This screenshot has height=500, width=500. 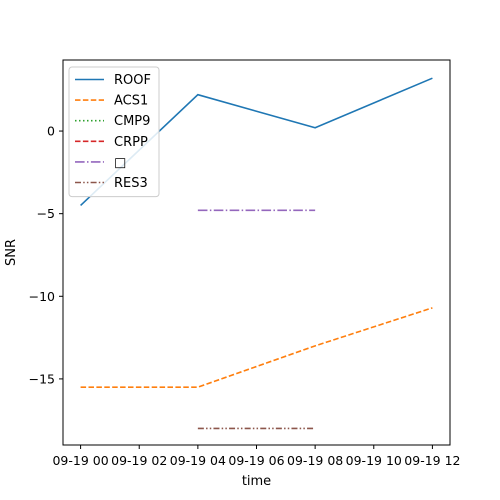 What do you see at coordinates (374, 460) in the screenshot?
I see `x-tick-label: 09-19 10` at bounding box center [374, 460].